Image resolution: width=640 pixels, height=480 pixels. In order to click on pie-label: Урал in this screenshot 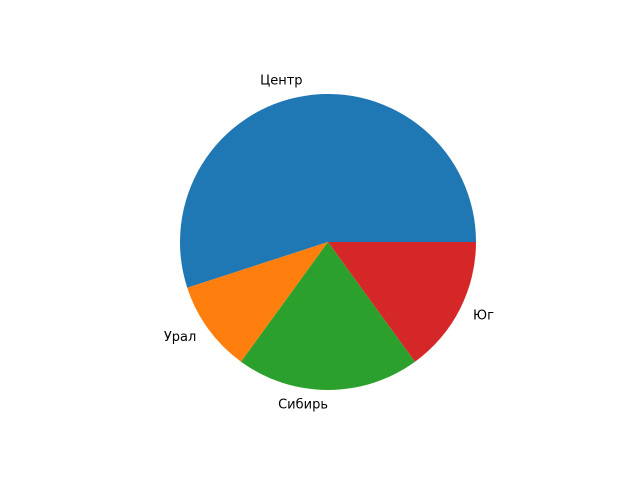, I will do `click(180, 337)`.